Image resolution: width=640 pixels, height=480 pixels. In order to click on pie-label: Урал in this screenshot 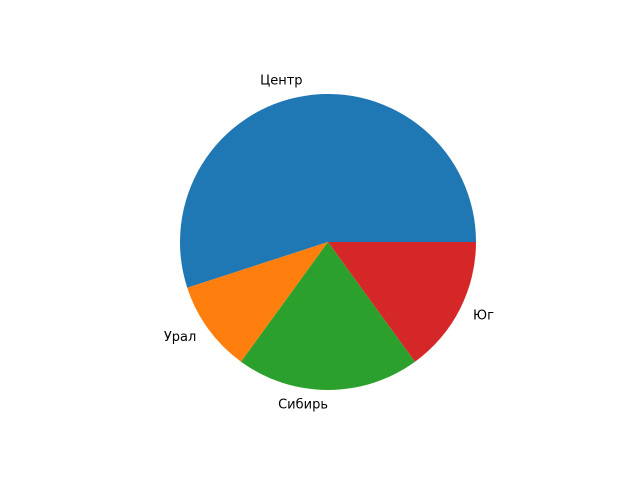, I will do `click(180, 337)`.